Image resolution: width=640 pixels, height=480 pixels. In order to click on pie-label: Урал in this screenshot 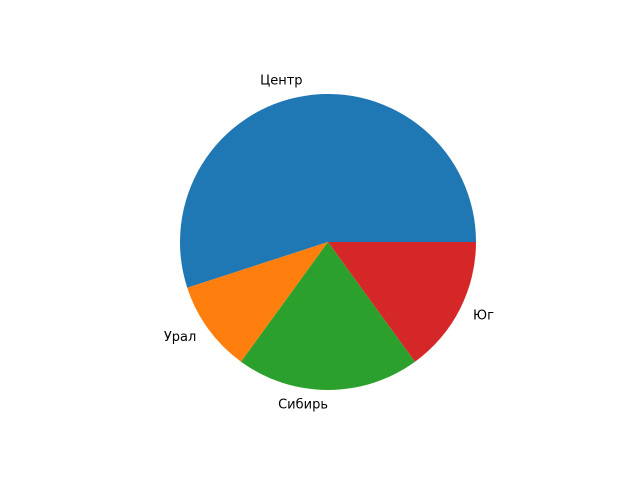, I will do `click(180, 337)`.